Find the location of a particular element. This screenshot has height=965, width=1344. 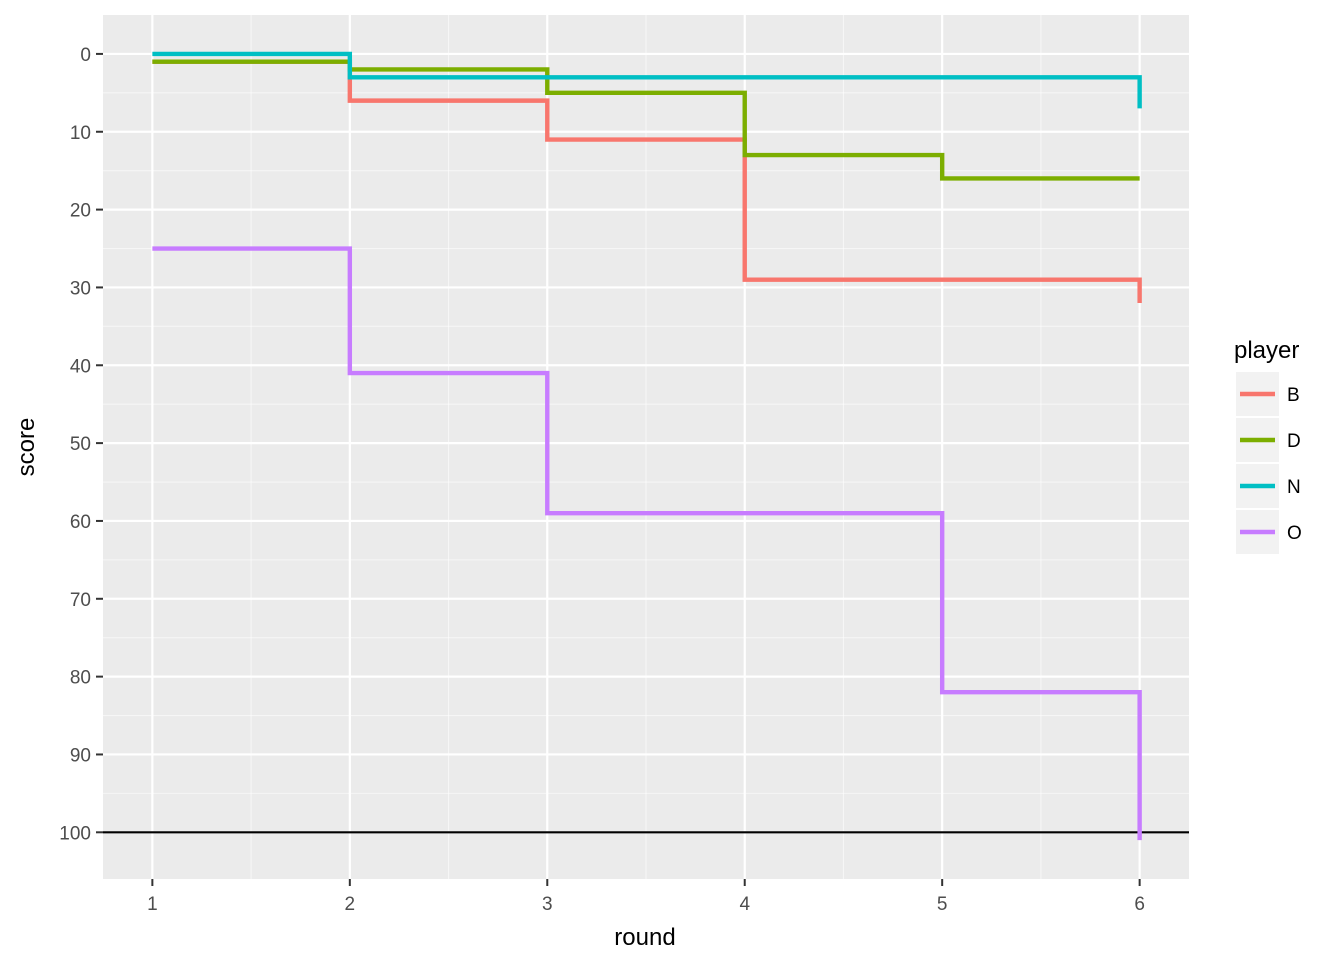

legend-item-b: B is located at coordinates (1268, 394).